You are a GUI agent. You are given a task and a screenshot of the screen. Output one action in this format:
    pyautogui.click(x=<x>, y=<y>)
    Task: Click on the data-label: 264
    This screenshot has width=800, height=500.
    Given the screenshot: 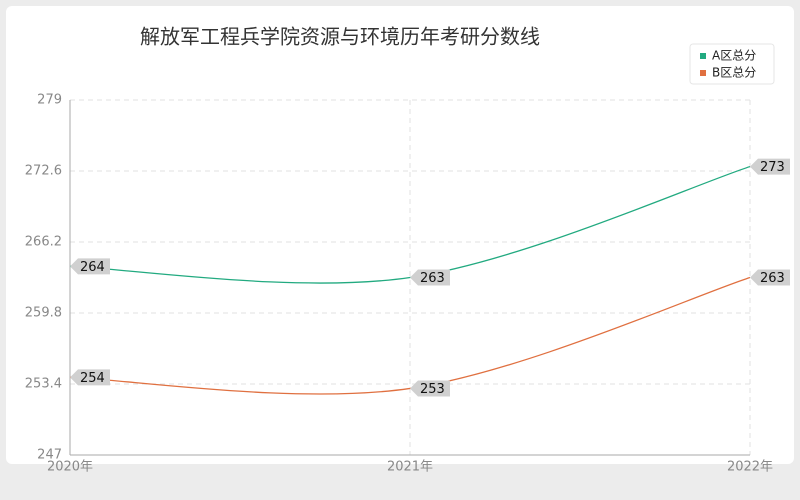 What is the action you would take?
    pyautogui.click(x=92, y=267)
    